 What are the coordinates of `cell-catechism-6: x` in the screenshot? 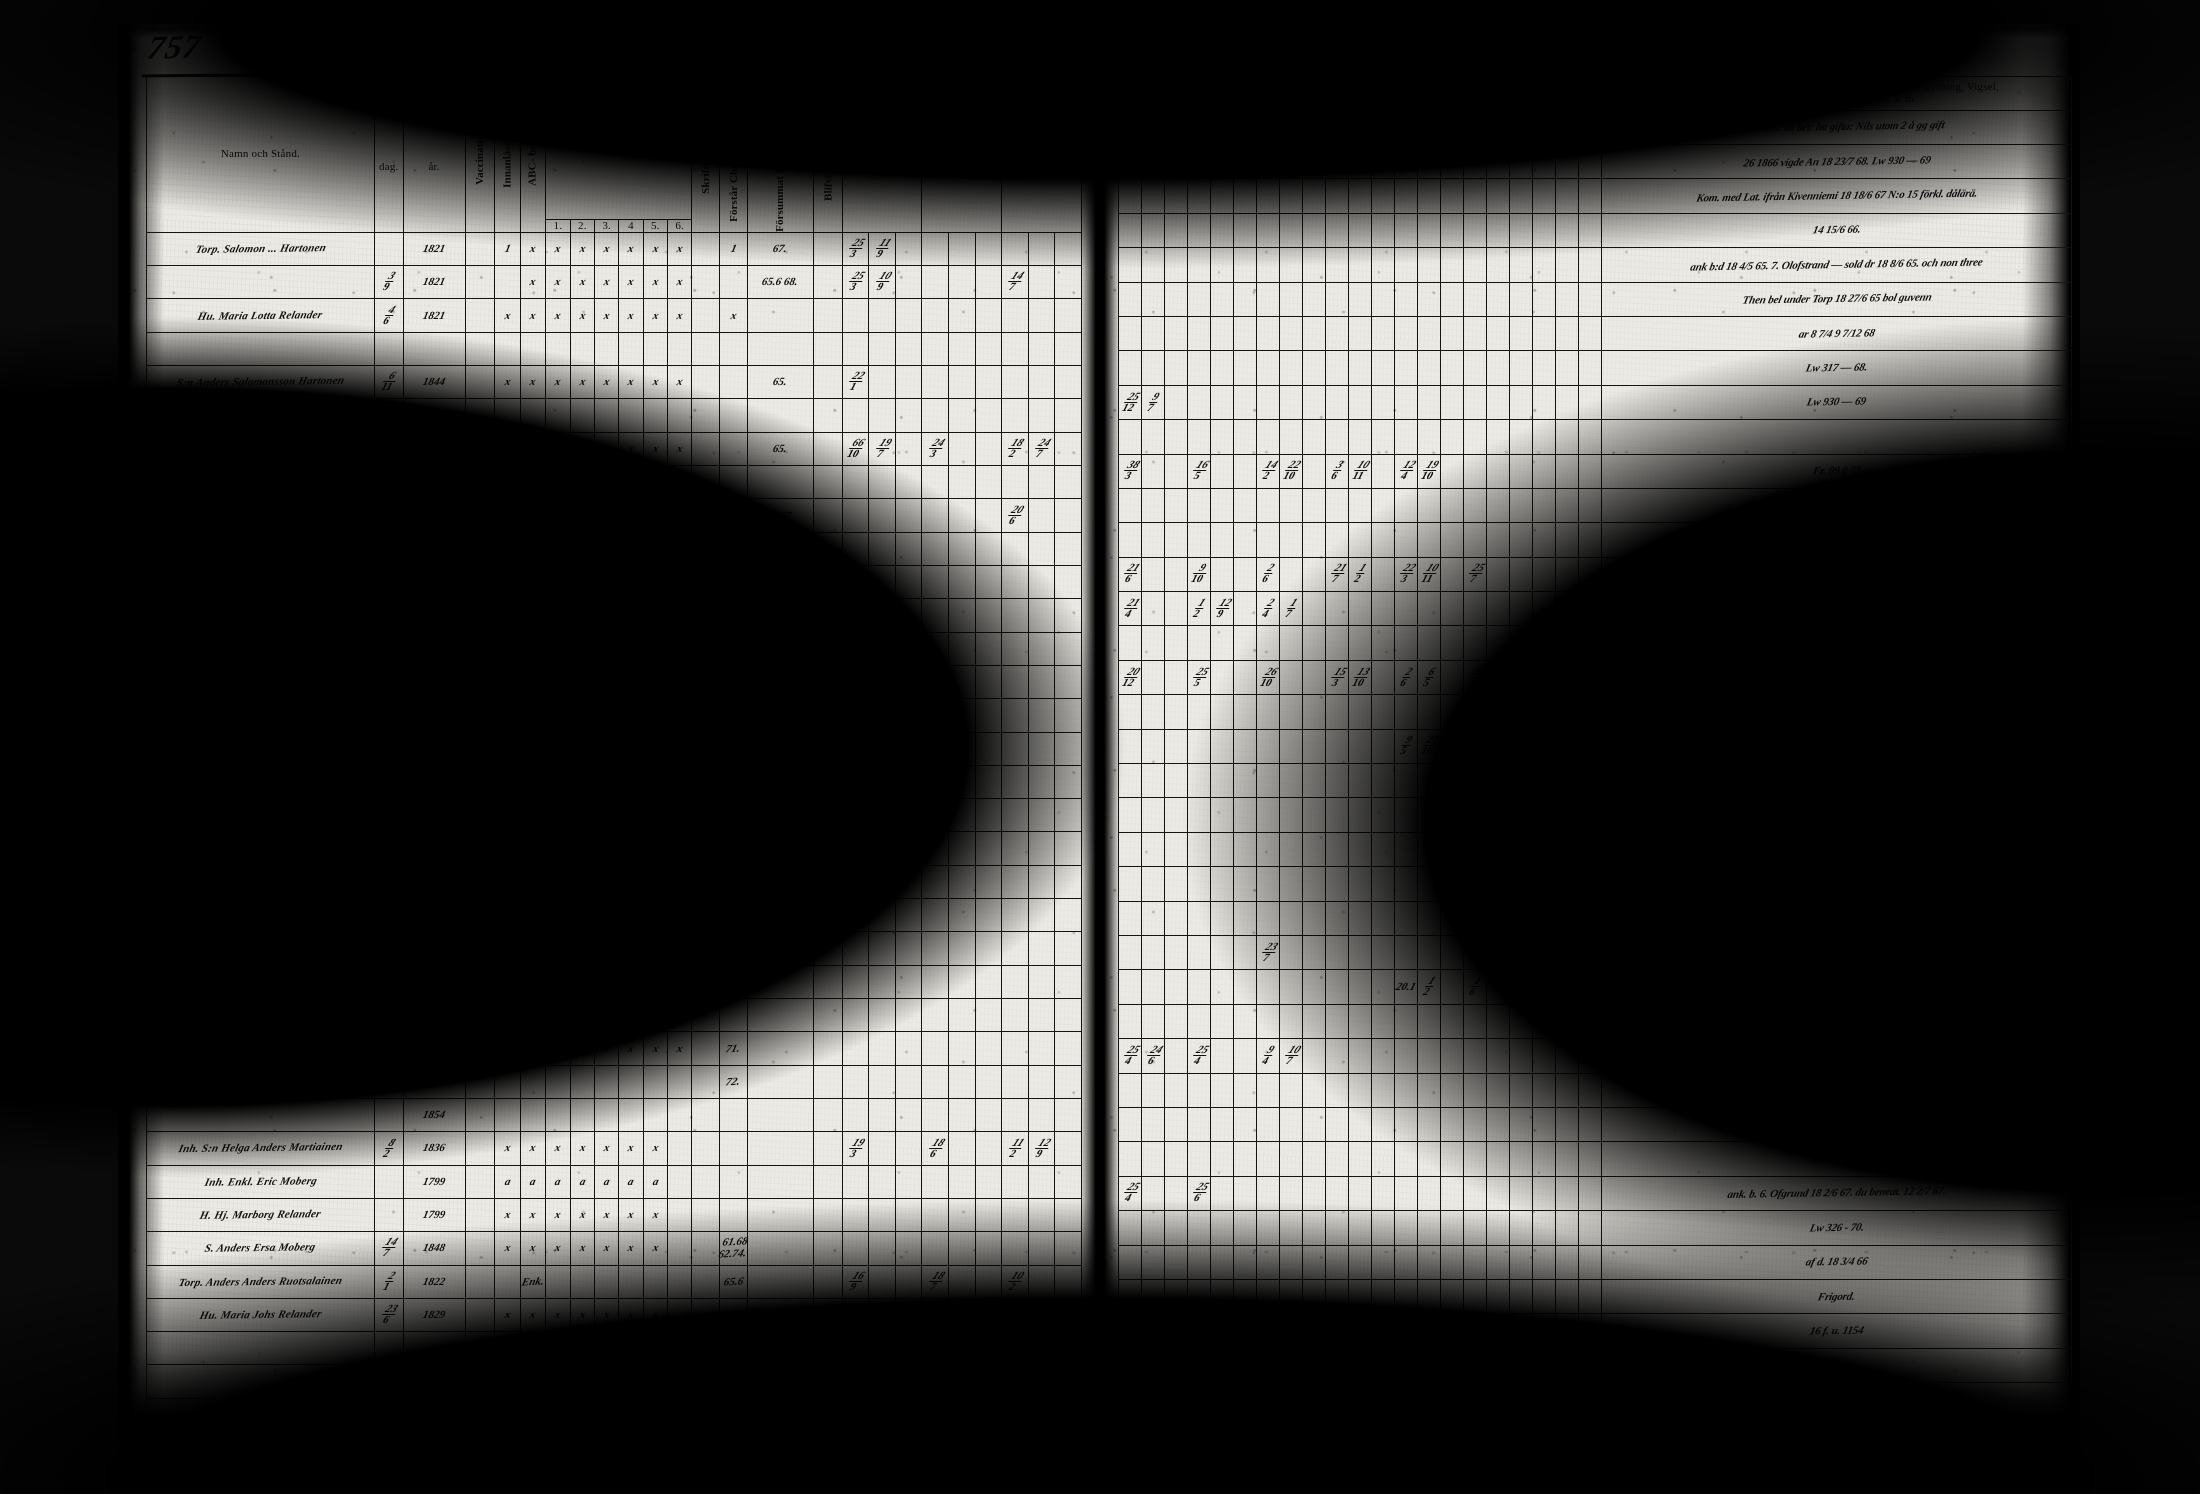 It's located at (679, 848).